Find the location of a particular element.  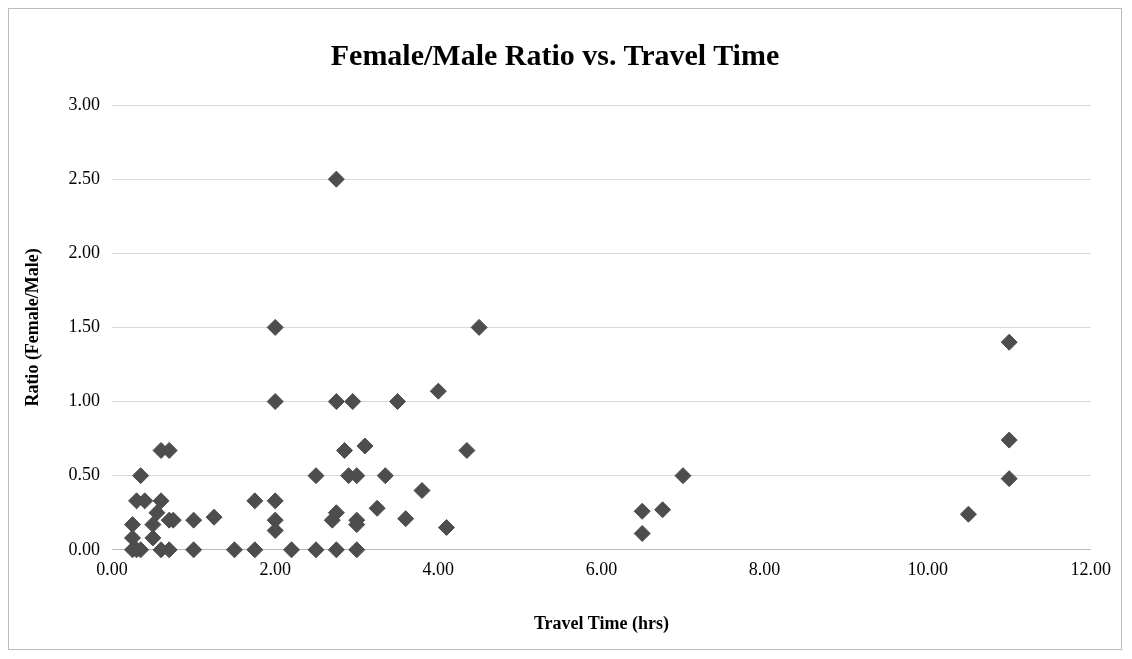

y-tick-label: 1.00 is located at coordinates (84, 400).